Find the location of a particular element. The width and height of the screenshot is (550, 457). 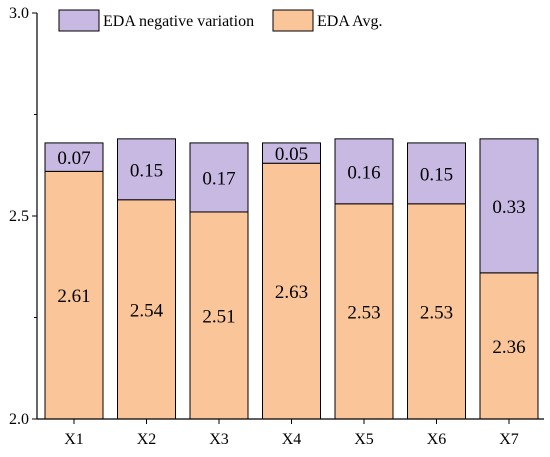

data-label-neg-x4: 0.05 is located at coordinates (291, 154).